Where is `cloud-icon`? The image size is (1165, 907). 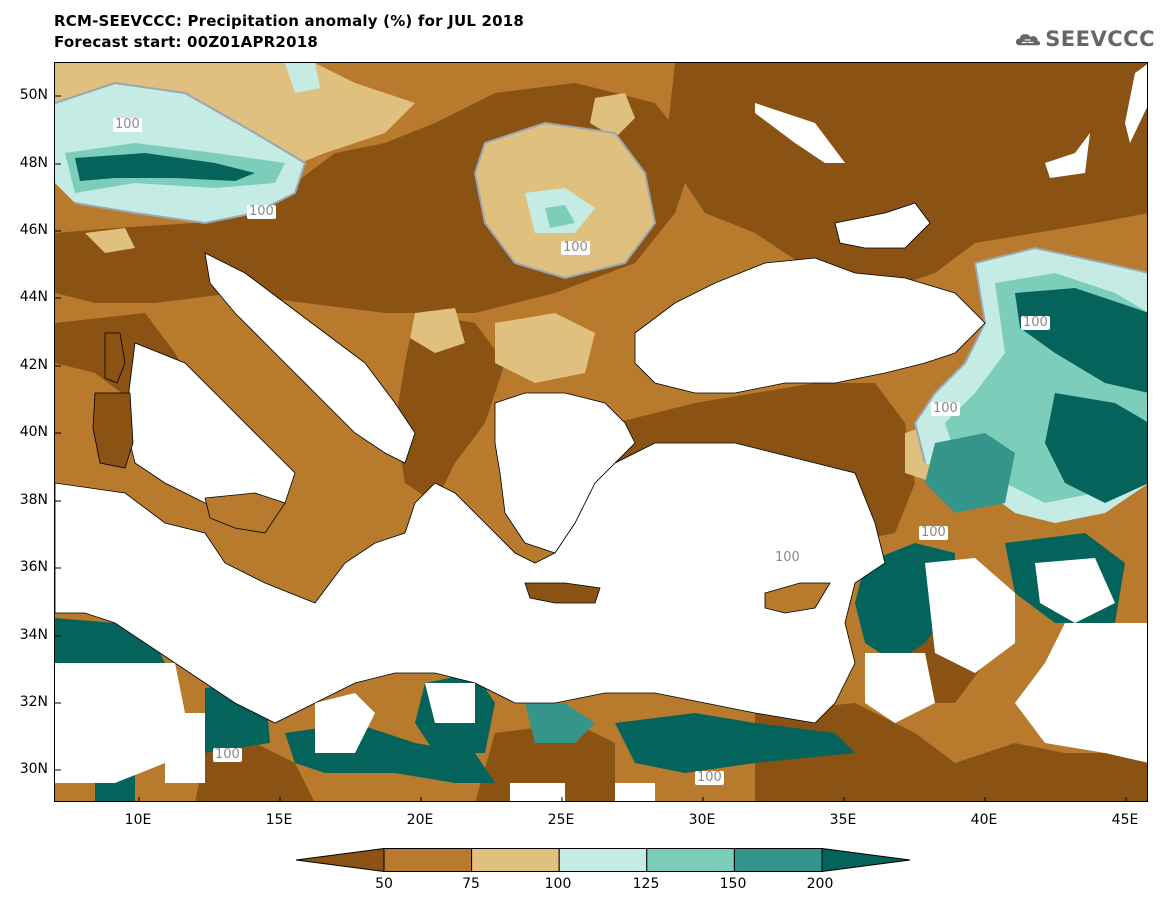
cloud-icon is located at coordinates (1028, 40).